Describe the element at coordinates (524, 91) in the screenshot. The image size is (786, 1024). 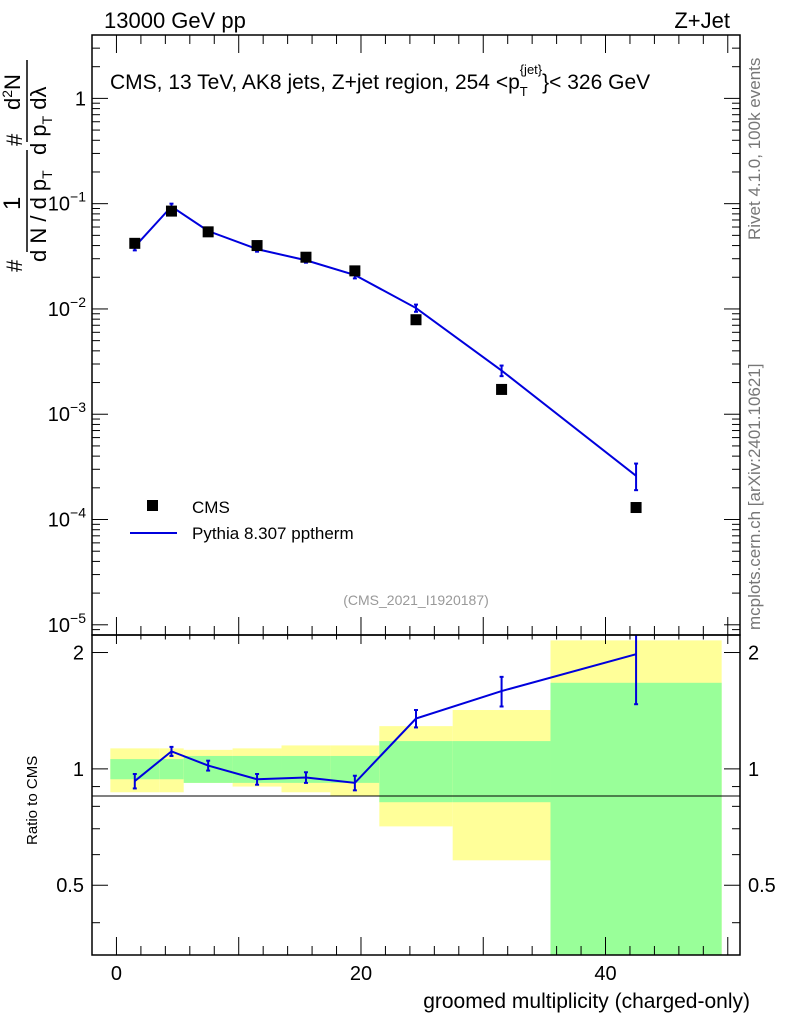
I see `title-sub: T` at that location.